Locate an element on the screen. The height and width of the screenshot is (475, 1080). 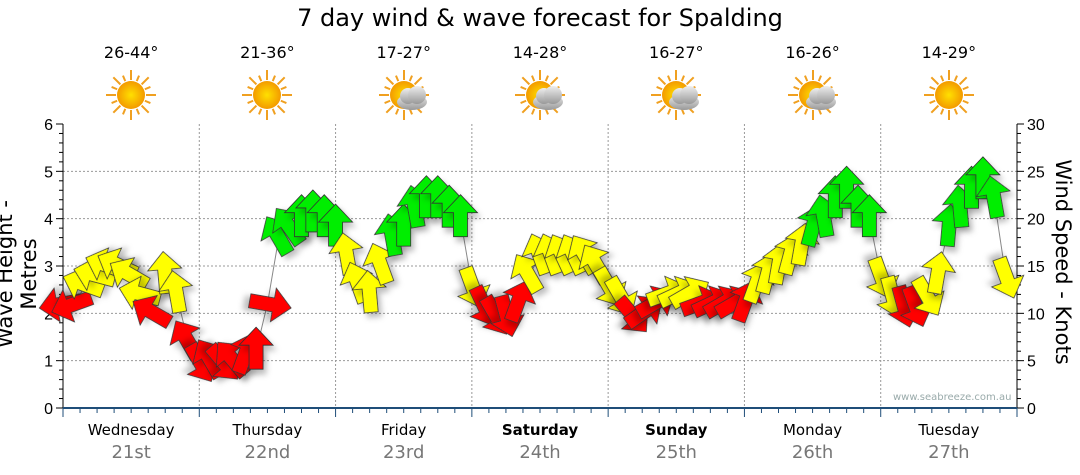
left-tick-label: 1 is located at coordinates (48, 362).